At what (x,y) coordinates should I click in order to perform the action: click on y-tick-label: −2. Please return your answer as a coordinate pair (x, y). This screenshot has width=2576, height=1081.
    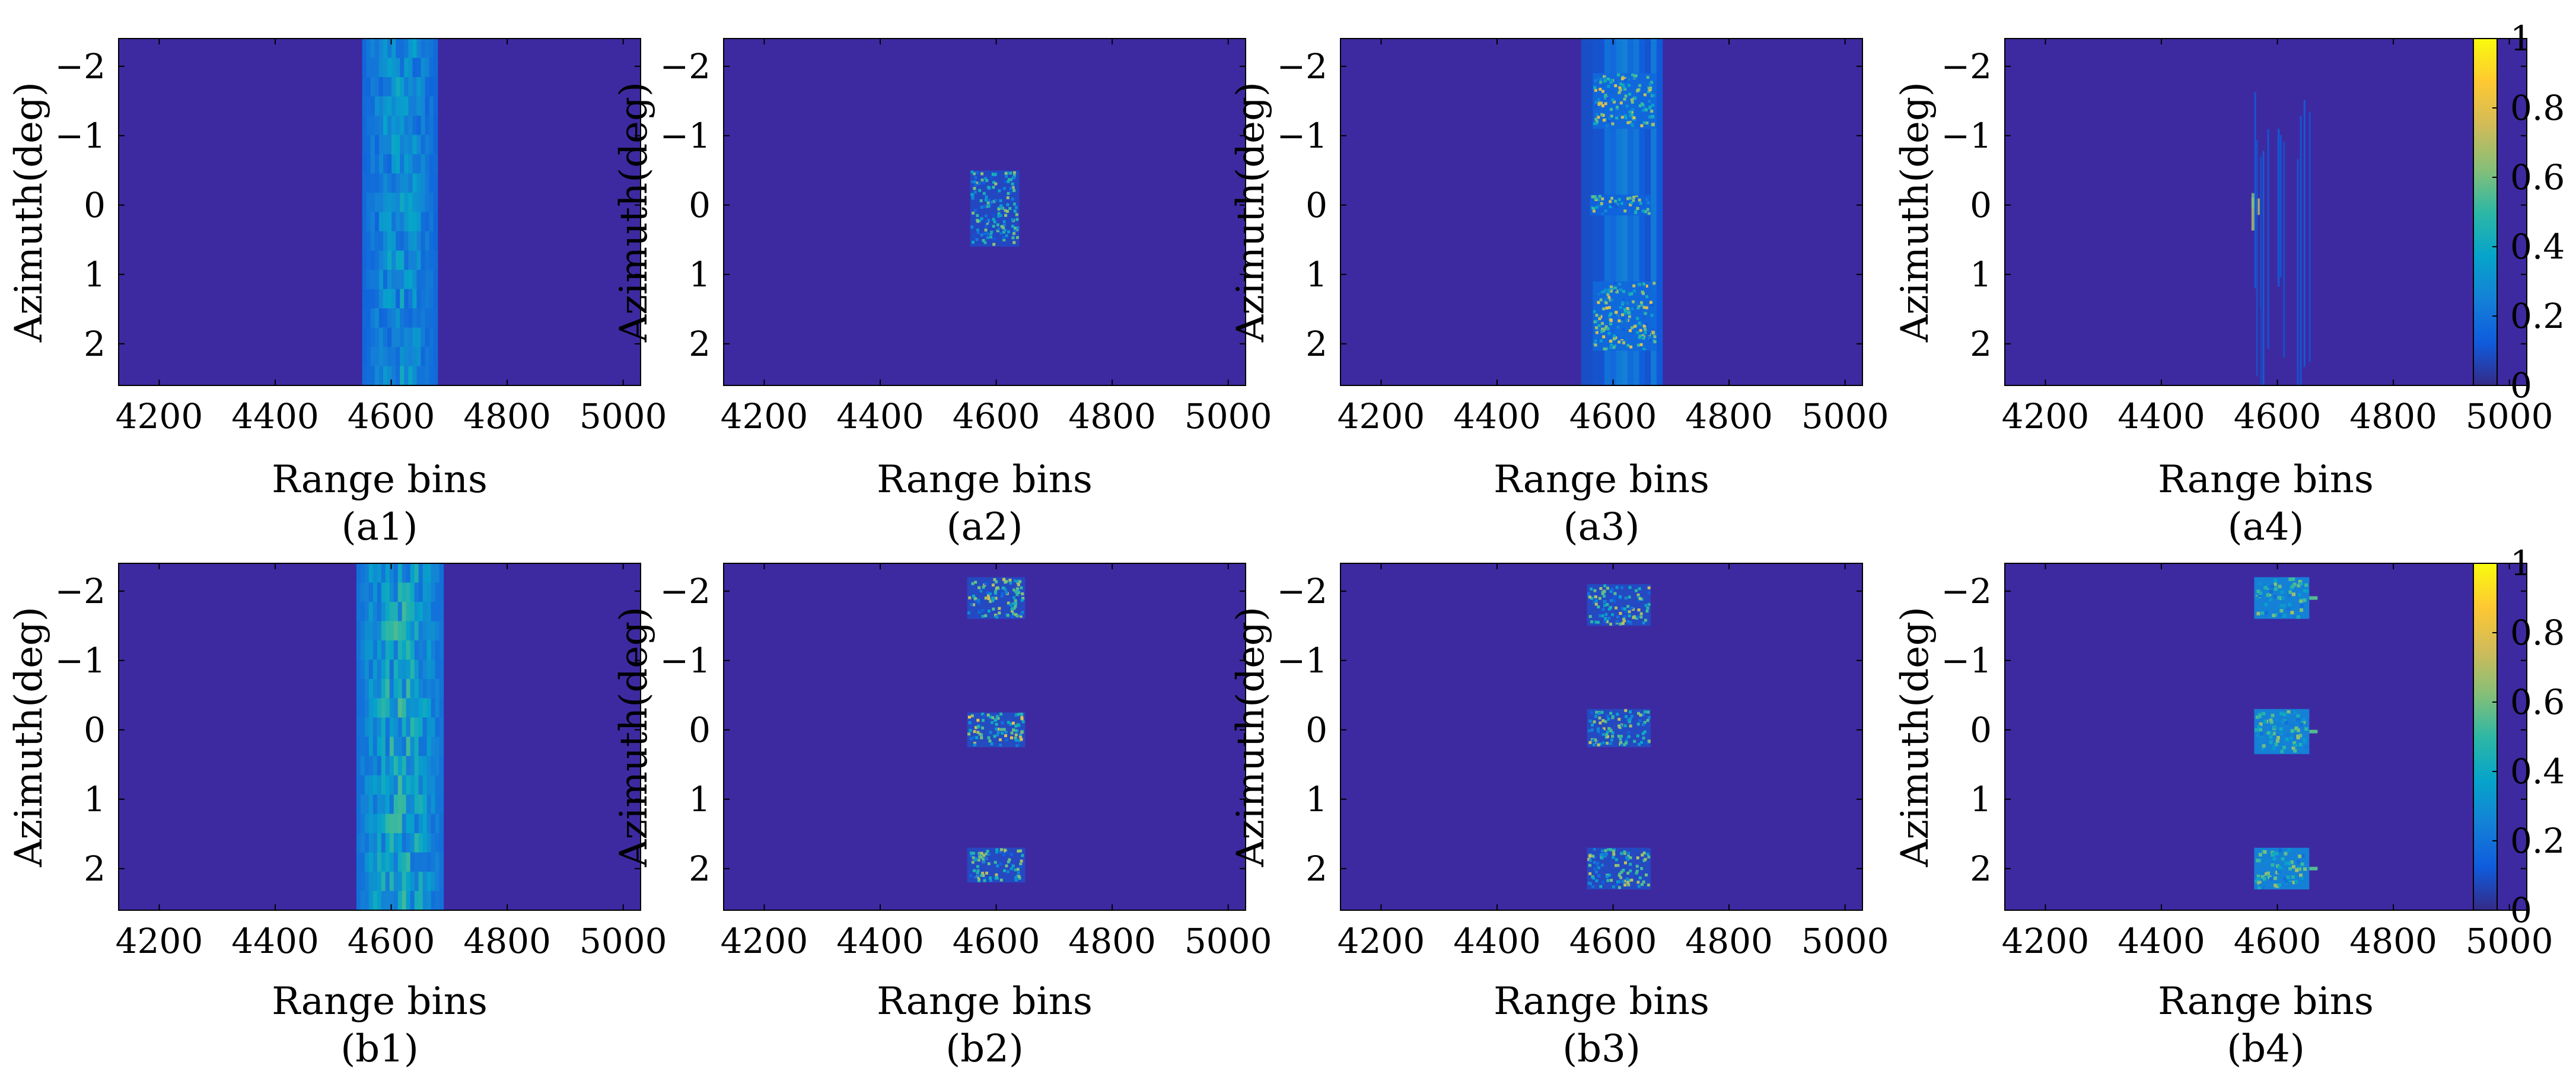
    Looking at the image, I should click on (1302, 67).